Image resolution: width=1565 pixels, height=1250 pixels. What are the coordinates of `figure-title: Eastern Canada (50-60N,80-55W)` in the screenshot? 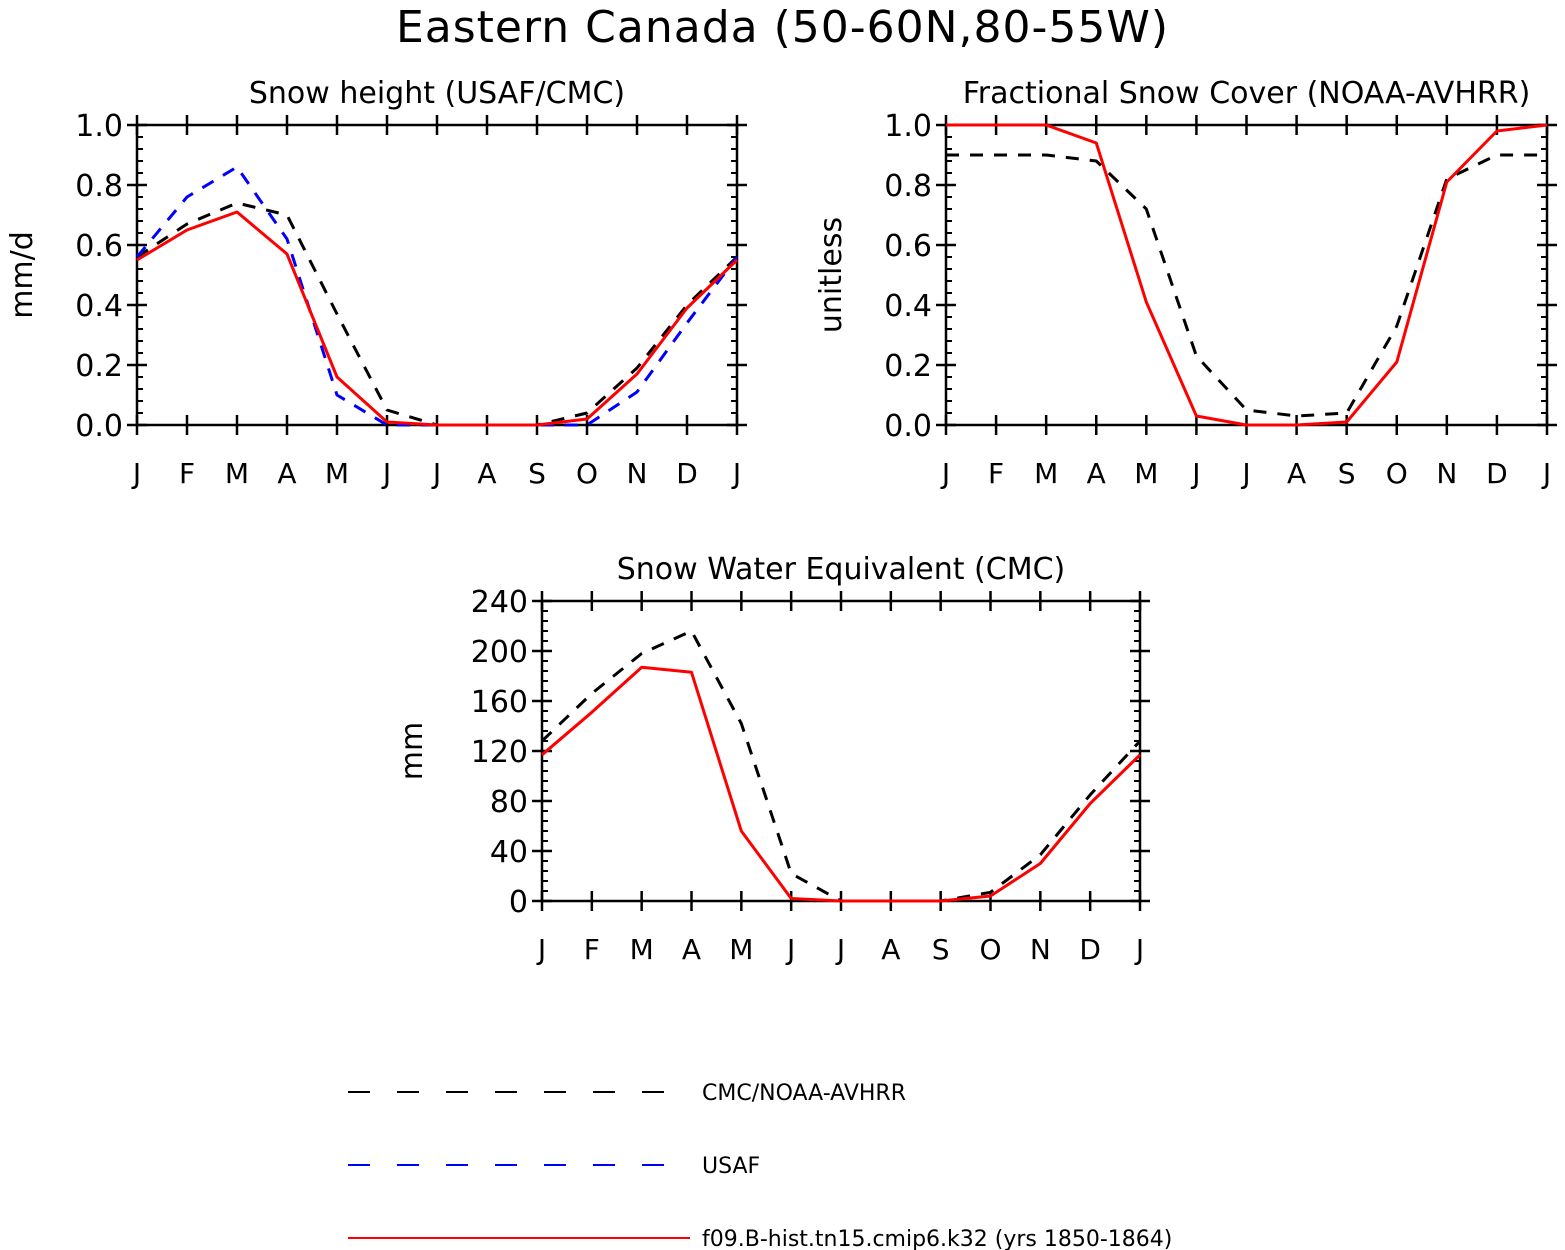 It's located at (782, 27).